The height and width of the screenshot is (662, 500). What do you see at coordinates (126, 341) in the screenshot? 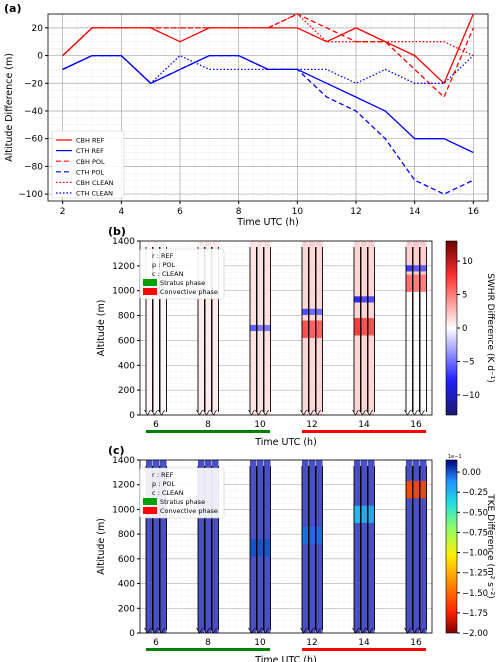
I see `y-tick-label: 600` at bounding box center [126, 341].